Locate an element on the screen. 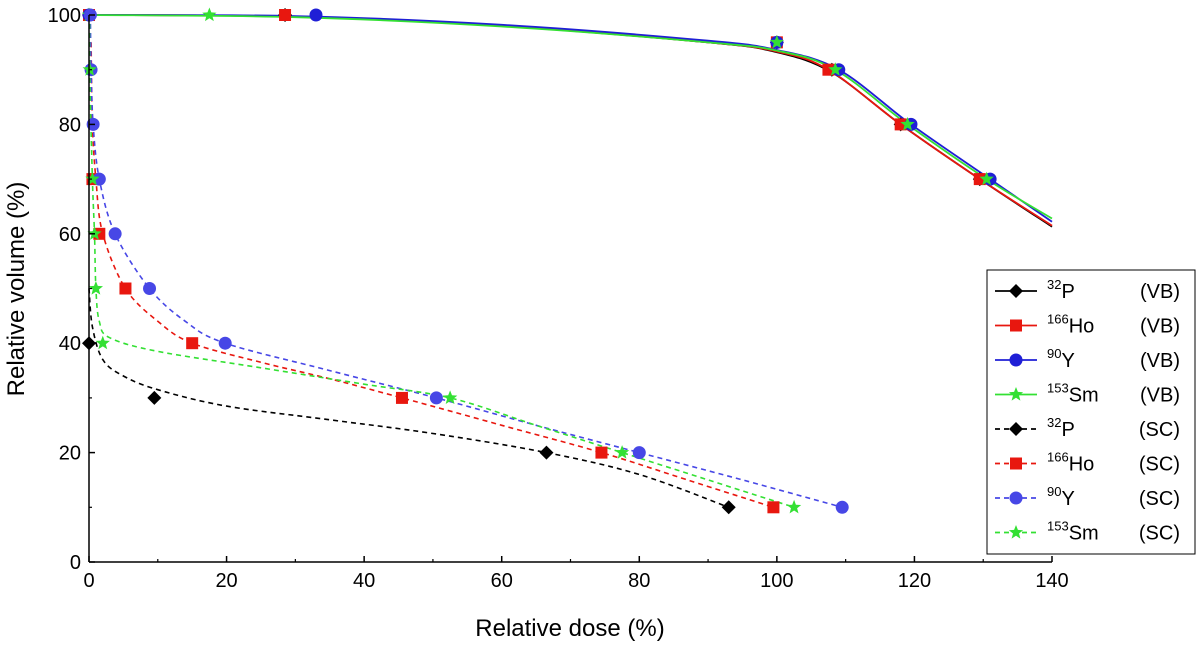 Image resolution: width=1200 pixels, height=647 pixels. x-tick-label: 80 is located at coordinates (639, 581).